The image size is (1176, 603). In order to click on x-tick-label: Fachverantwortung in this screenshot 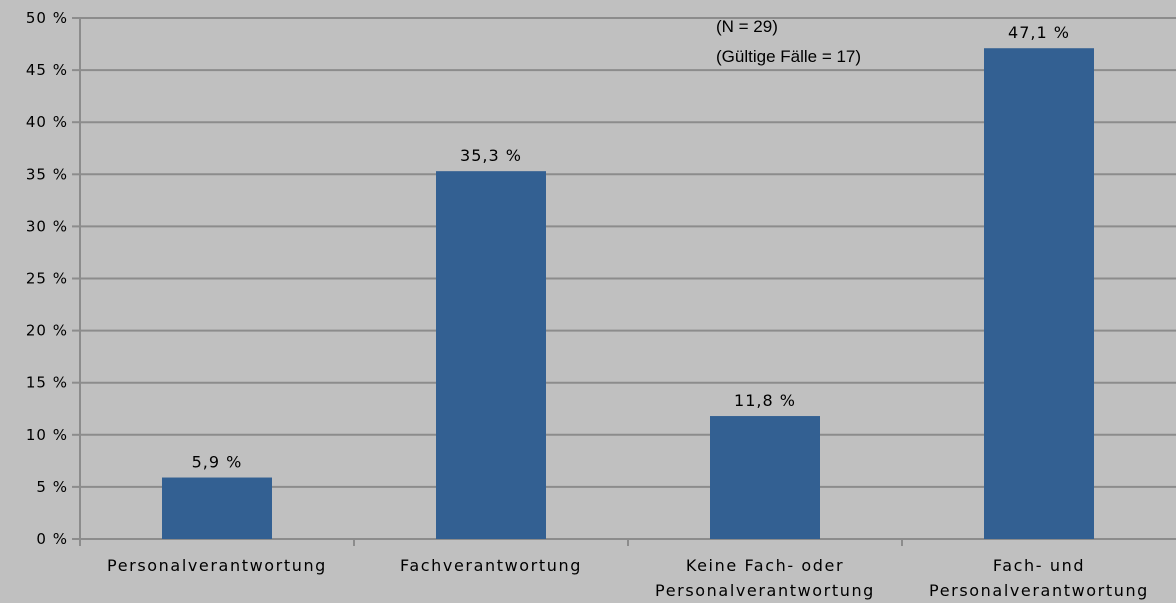, I will do `click(491, 565)`.